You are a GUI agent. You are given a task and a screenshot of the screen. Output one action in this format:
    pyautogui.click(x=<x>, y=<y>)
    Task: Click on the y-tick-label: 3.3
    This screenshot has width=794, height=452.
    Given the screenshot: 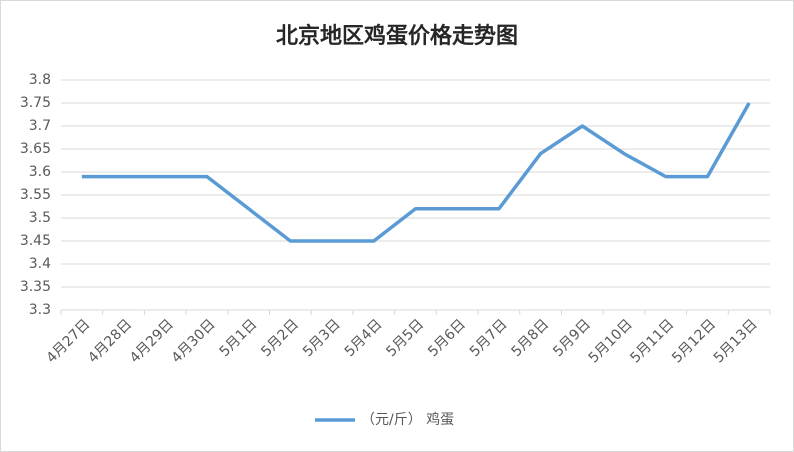 What is the action you would take?
    pyautogui.click(x=40, y=310)
    